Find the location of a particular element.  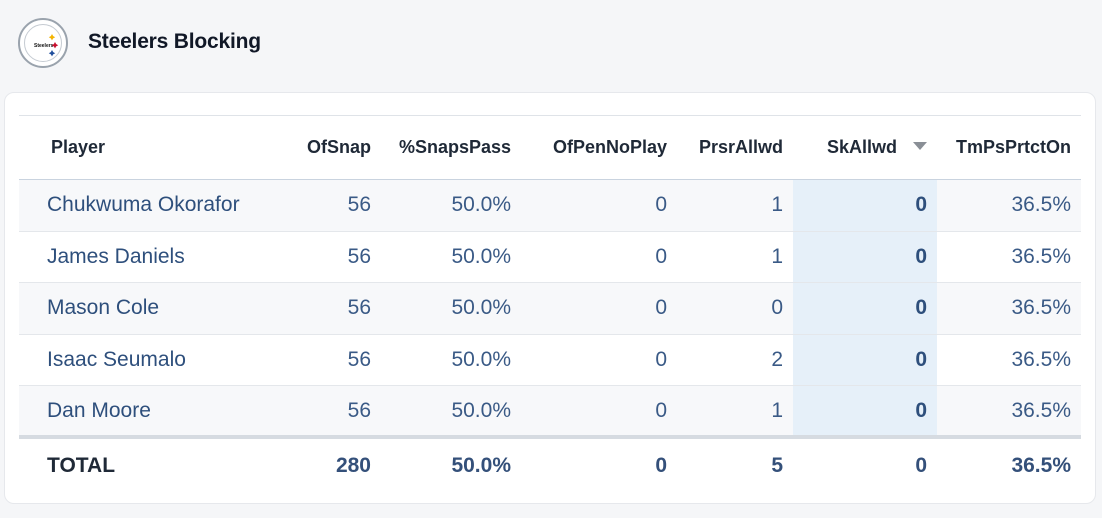

total-ofpennoplay: 0 is located at coordinates (599, 464).